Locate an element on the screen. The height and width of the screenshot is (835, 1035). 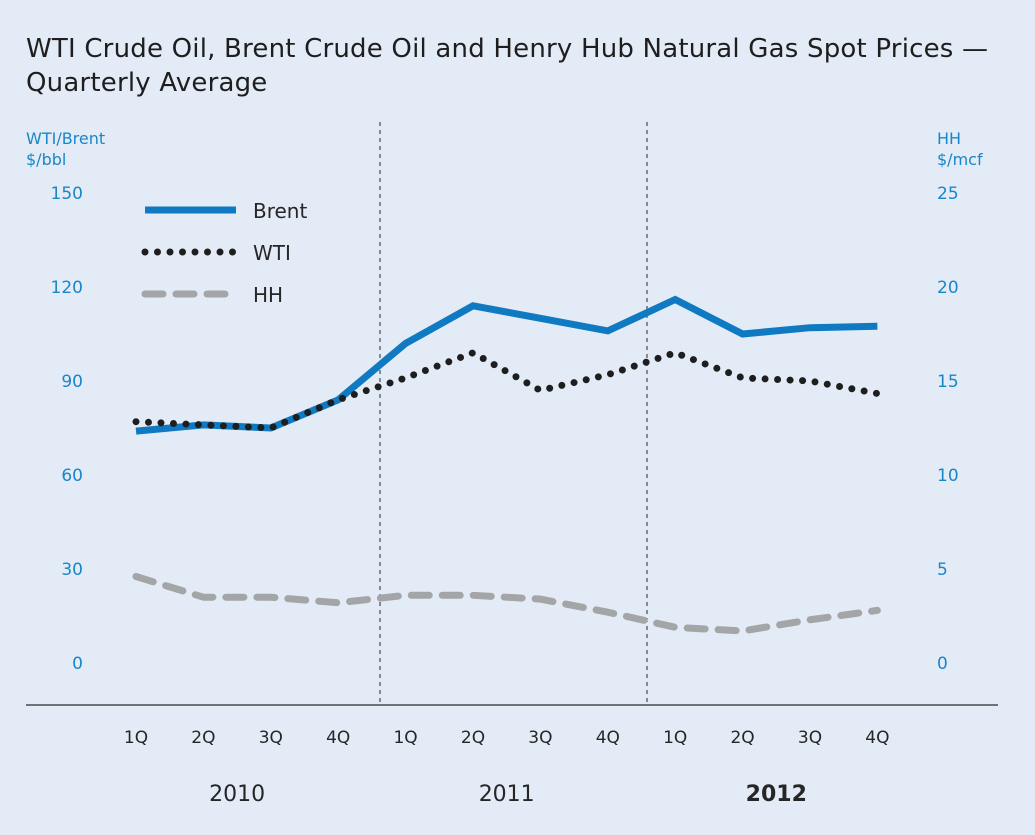
left-tick-label: 30 is located at coordinates (72, 570).